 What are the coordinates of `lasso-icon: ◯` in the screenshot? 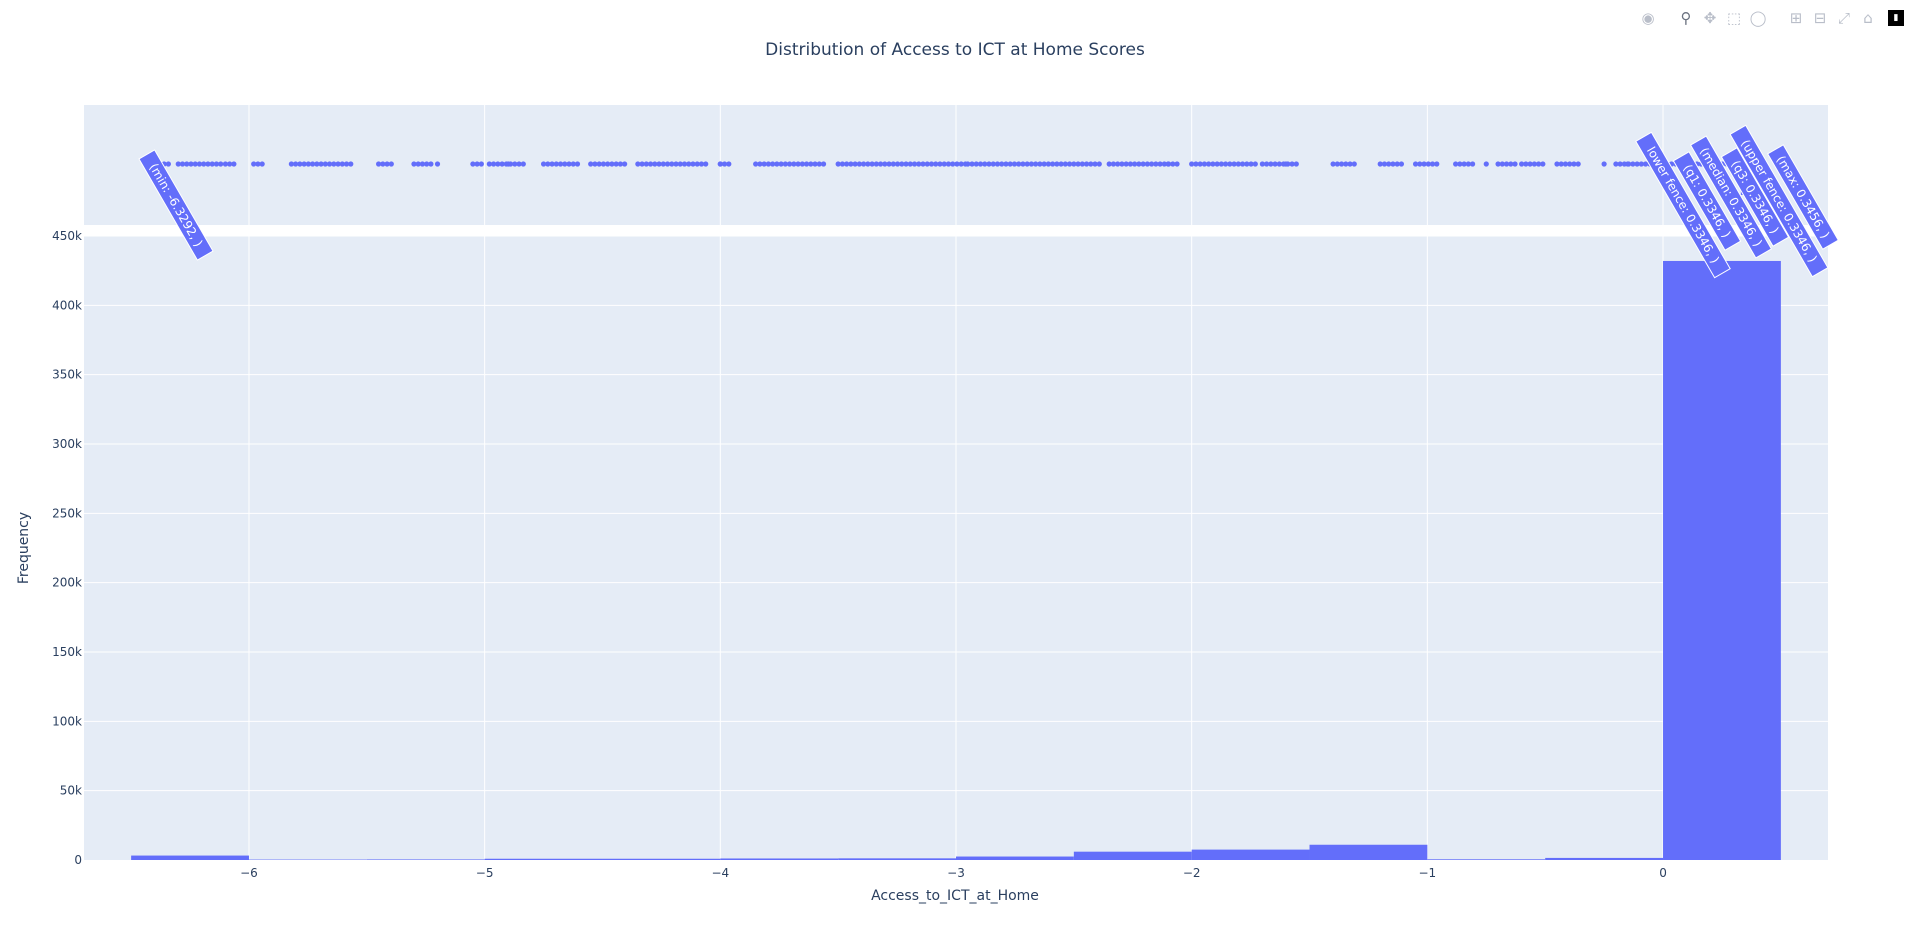 It's located at (1758, 17).